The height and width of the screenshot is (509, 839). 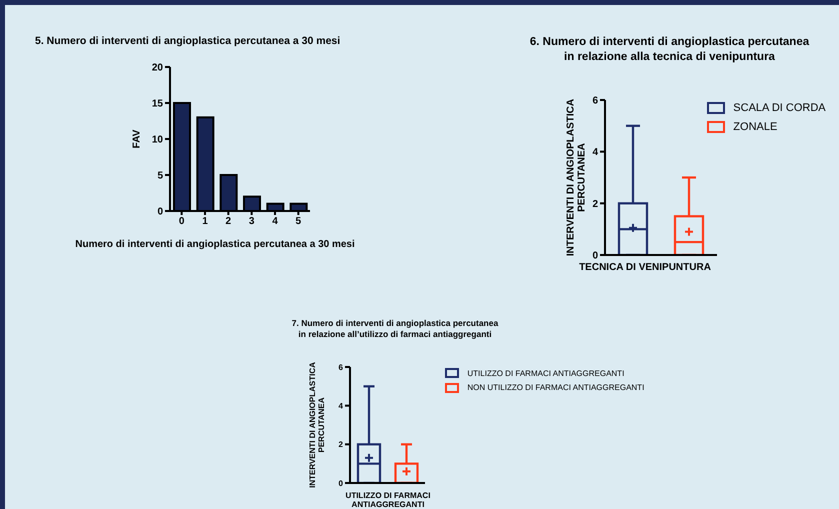 I want to click on x-tick-label: 2, so click(x=229, y=222).